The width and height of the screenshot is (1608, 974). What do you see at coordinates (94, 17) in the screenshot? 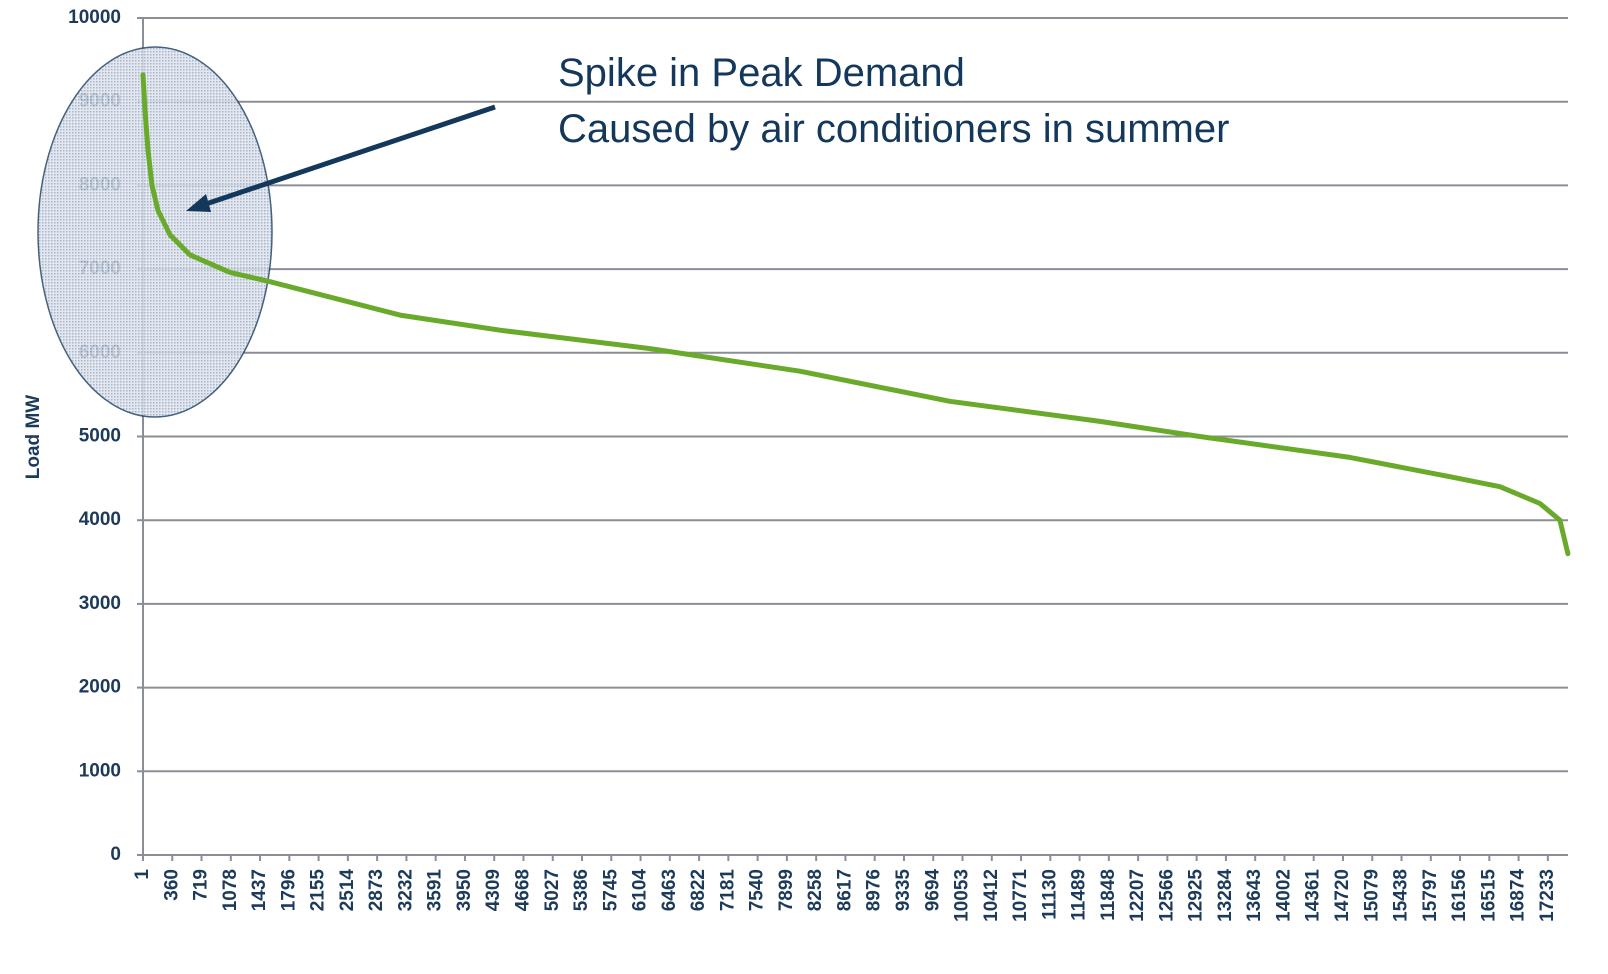
I see `y-tick-label: 10000` at bounding box center [94, 17].